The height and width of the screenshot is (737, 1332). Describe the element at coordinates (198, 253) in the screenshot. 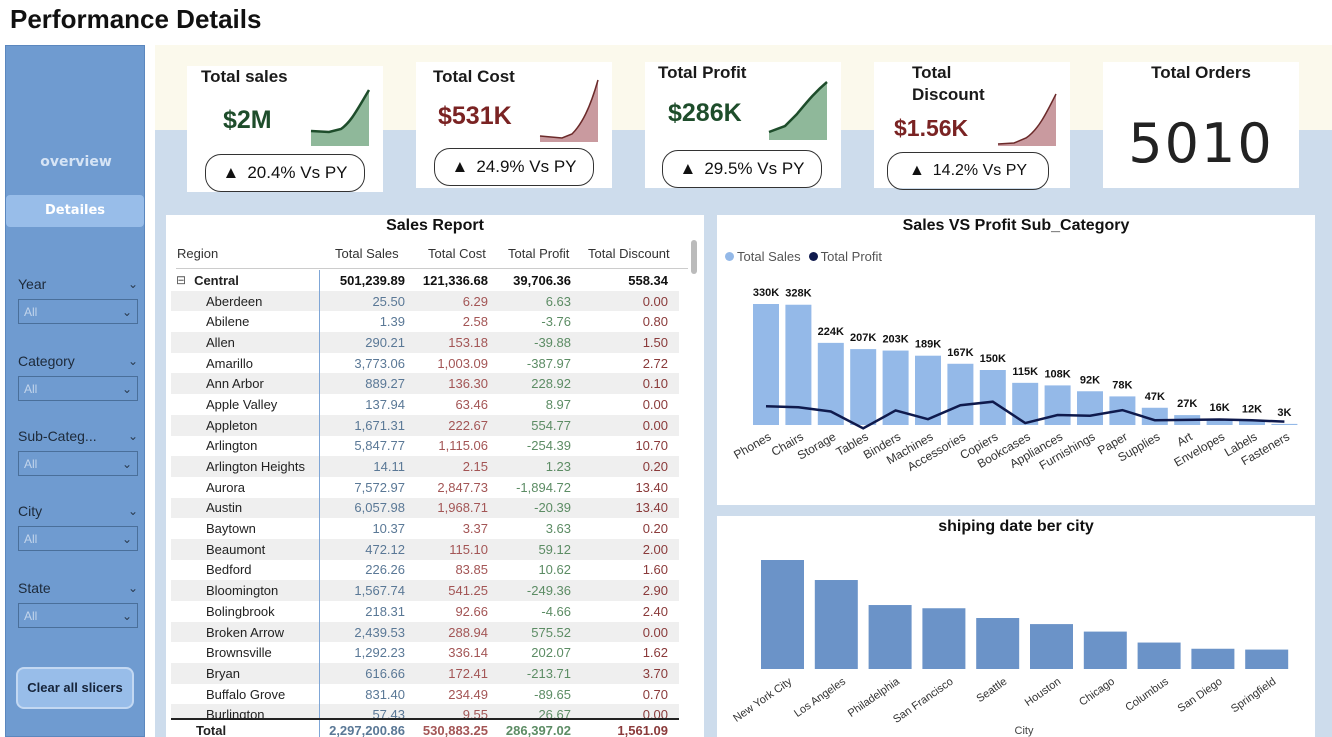

I see `header-region: Region` at that location.